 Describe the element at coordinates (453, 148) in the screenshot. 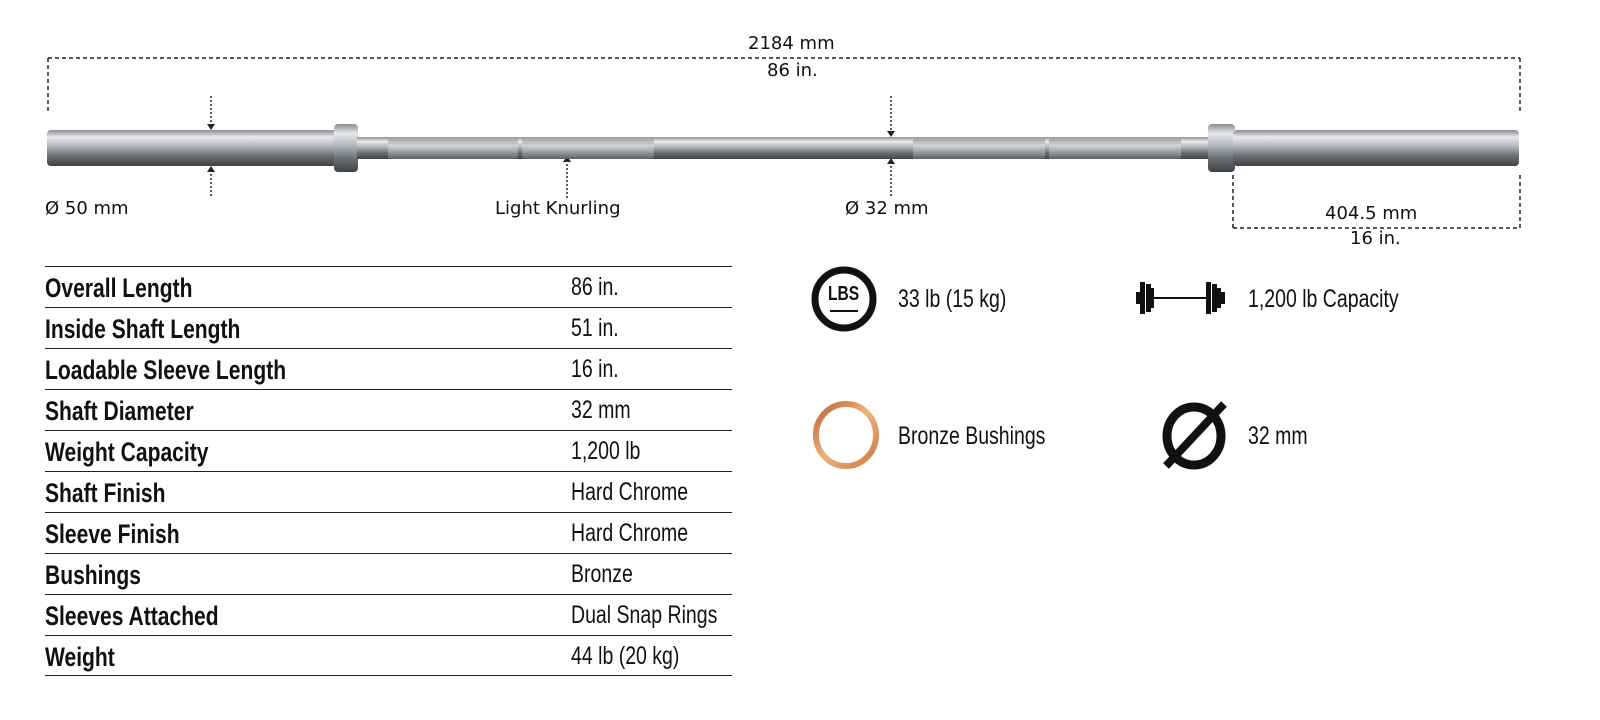

I see `knurling-left` at that location.